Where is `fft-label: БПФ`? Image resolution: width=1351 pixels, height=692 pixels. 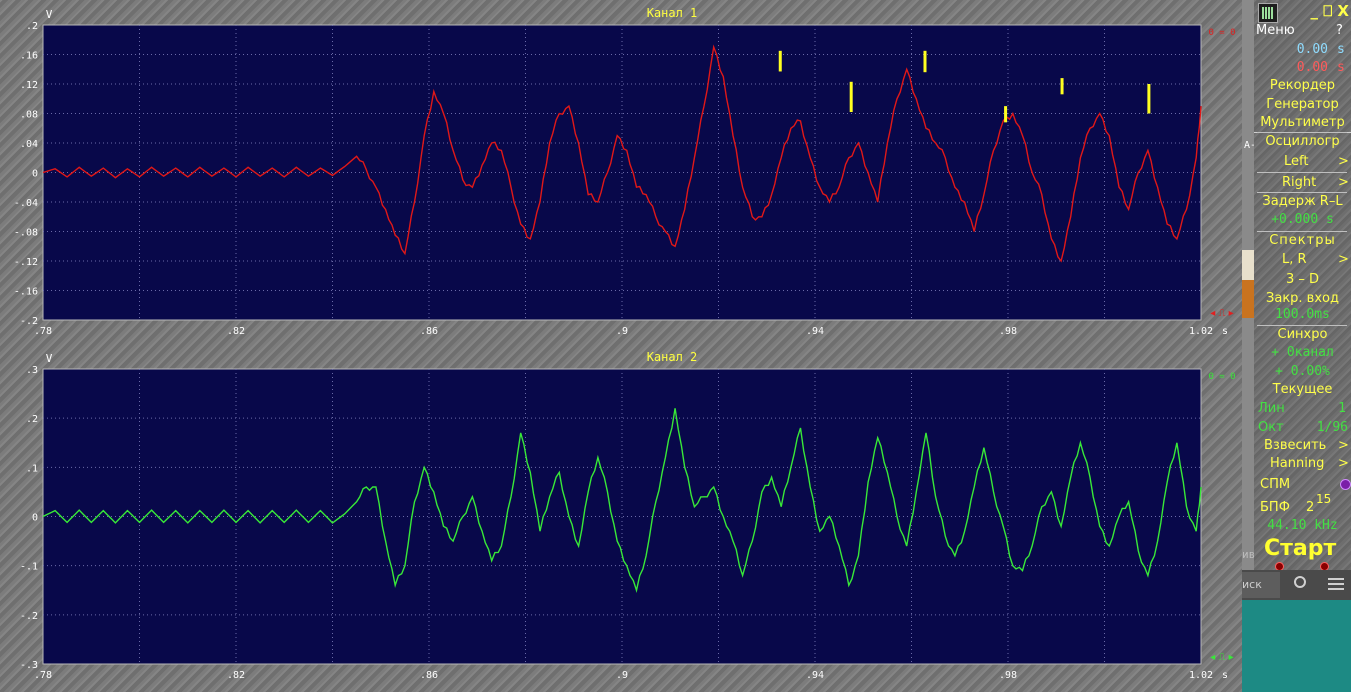
fft-label: БПФ is located at coordinates (1275, 507).